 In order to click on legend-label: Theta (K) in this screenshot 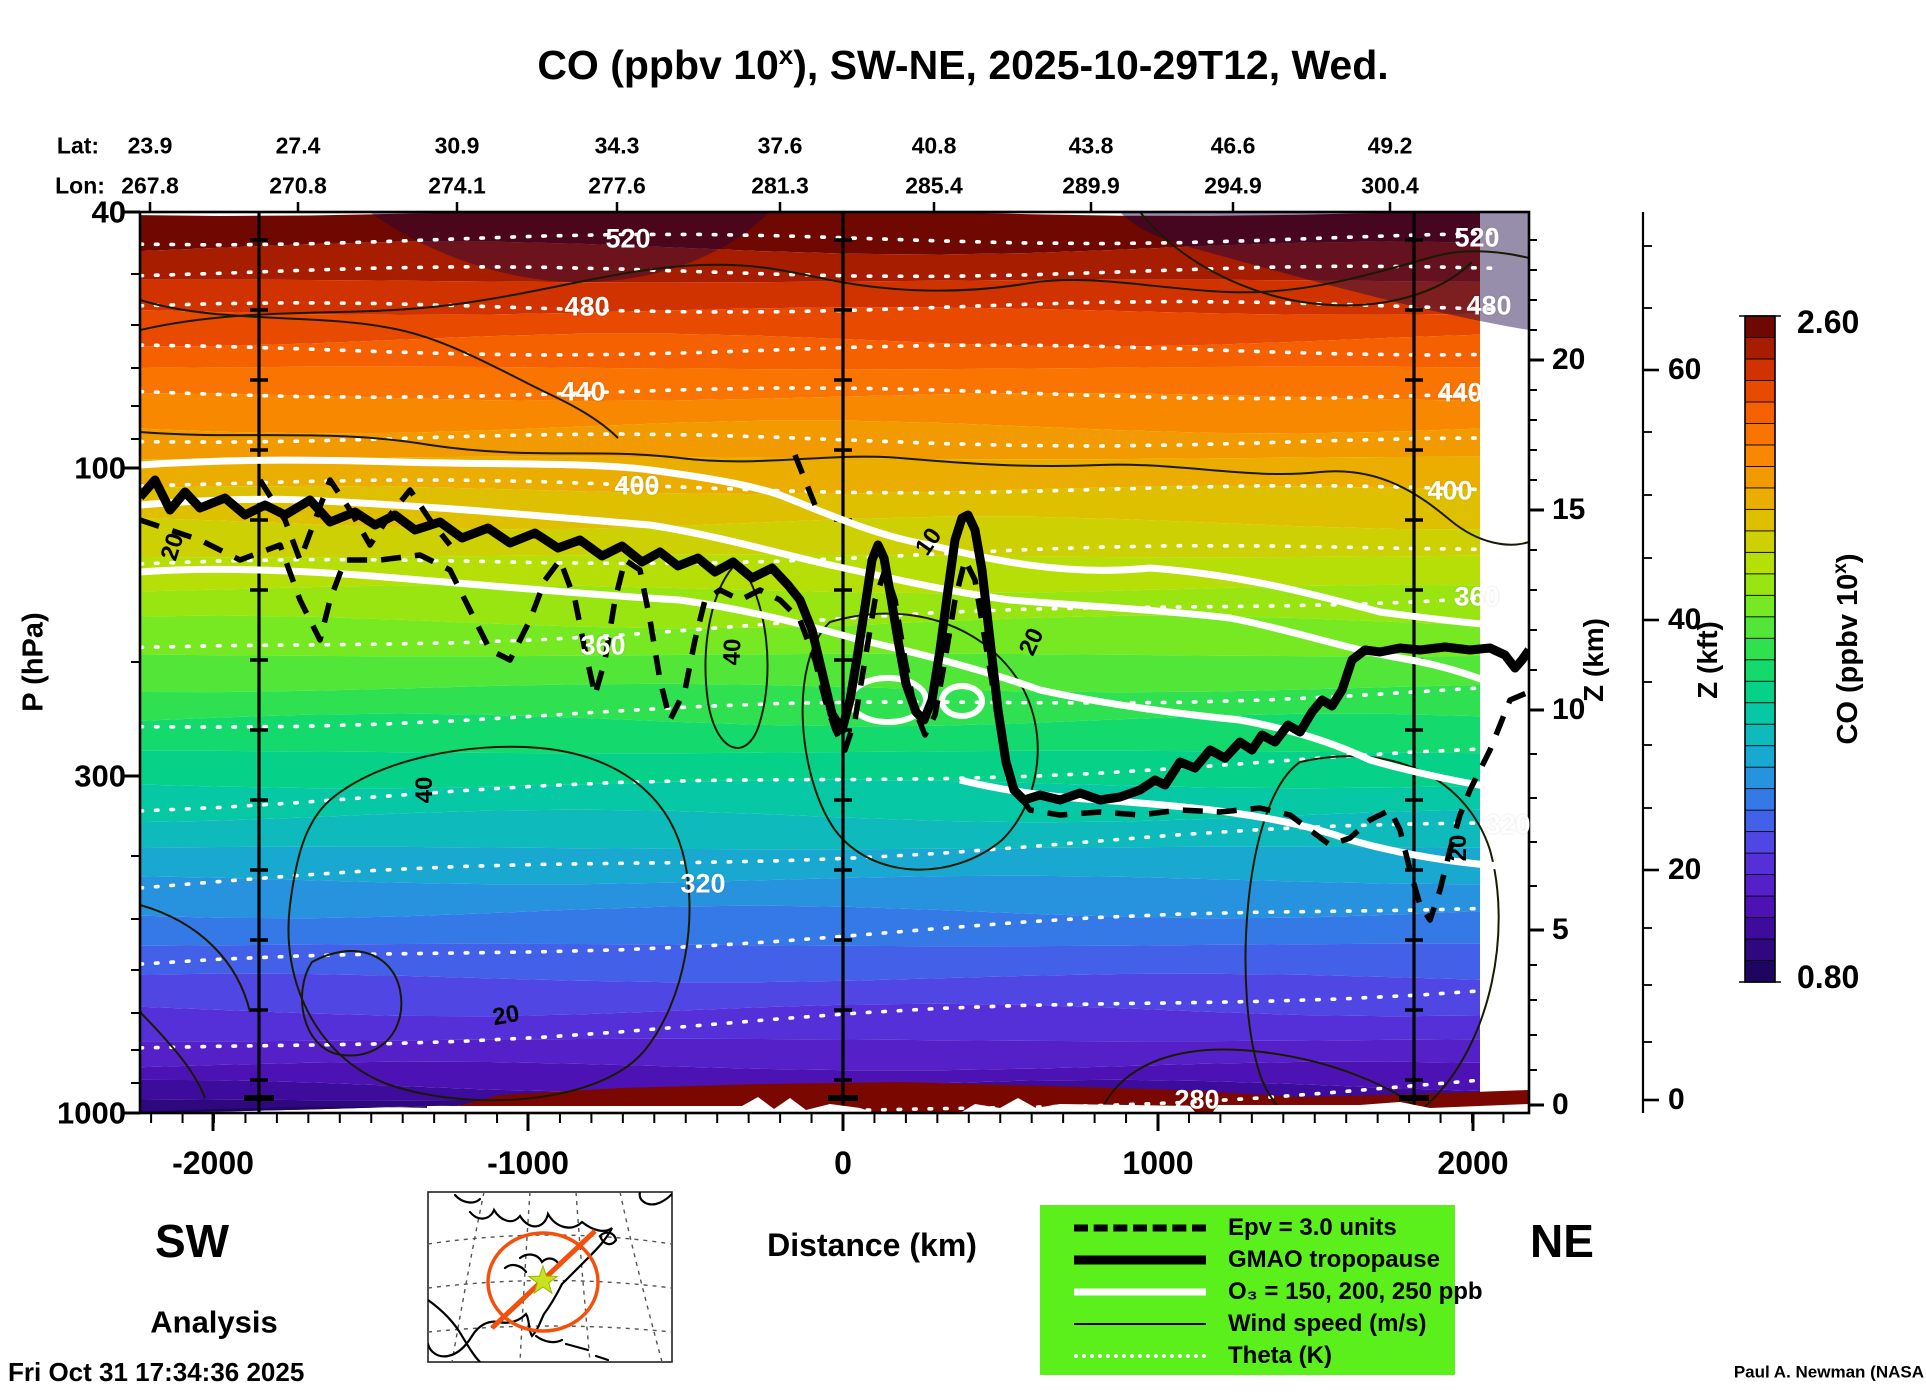, I will do `click(1280, 1355)`.